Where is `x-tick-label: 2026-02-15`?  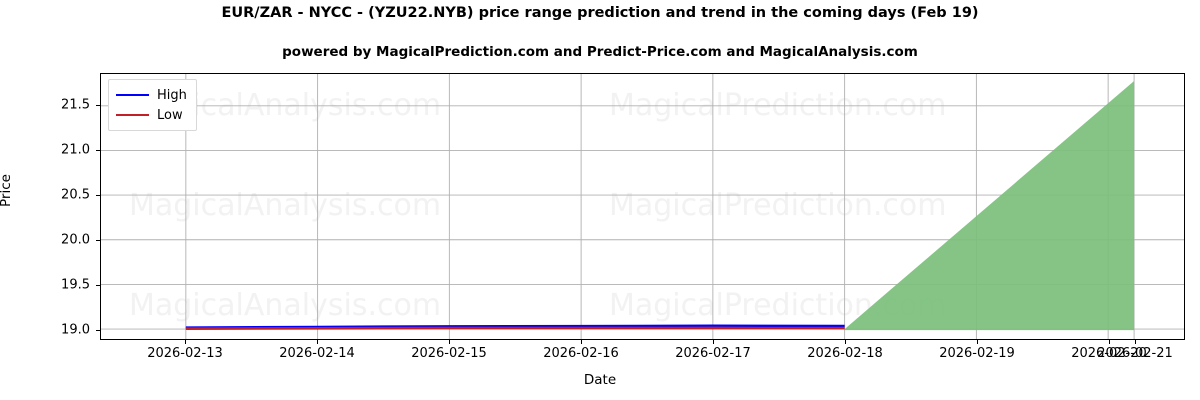 x-tick-label: 2026-02-15 is located at coordinates (449, 353).